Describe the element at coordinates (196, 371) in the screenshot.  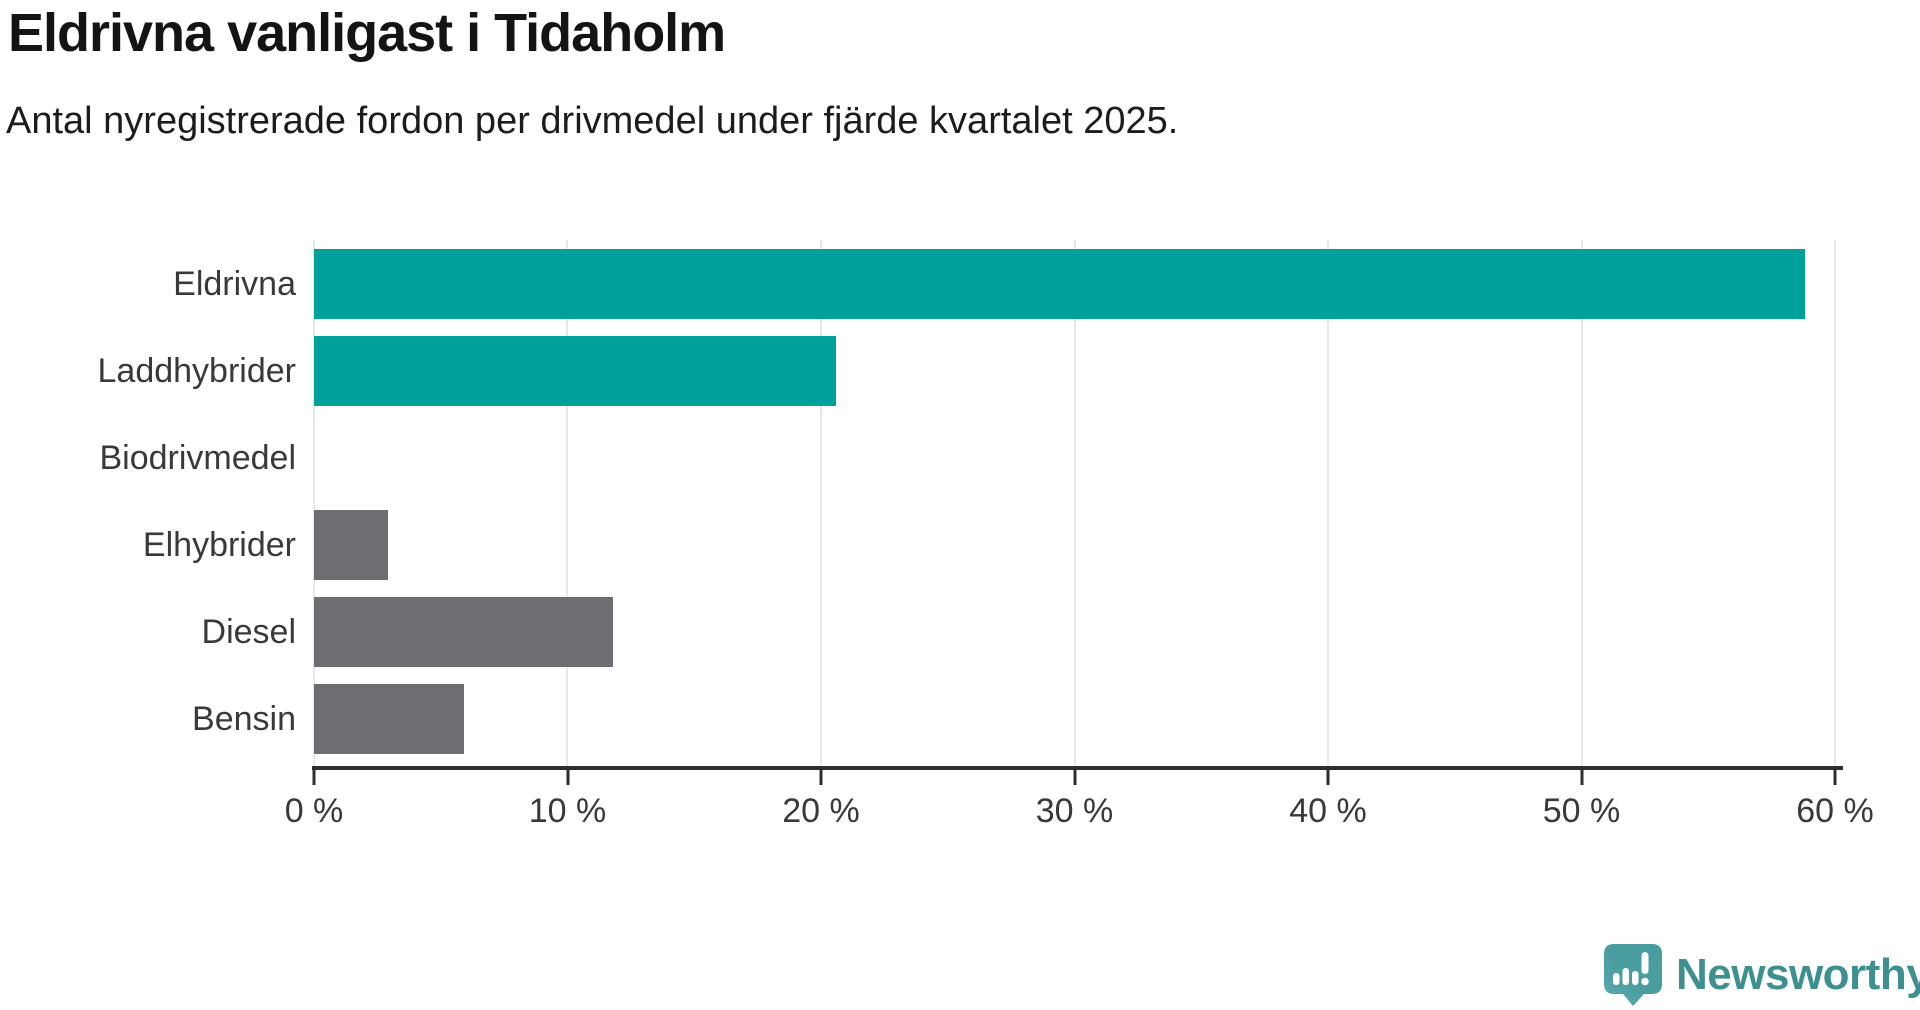
I see `category-label: Laddhybrider` at that location.